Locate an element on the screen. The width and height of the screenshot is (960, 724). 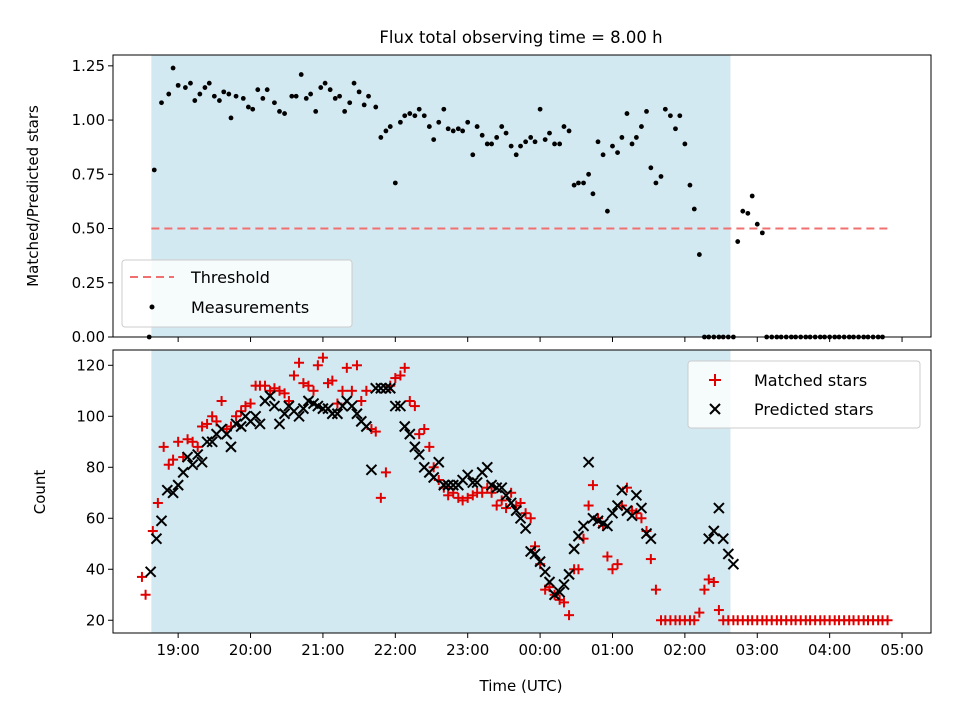
bottom-y-axis-label: Count is located at coordinates (40, 492).